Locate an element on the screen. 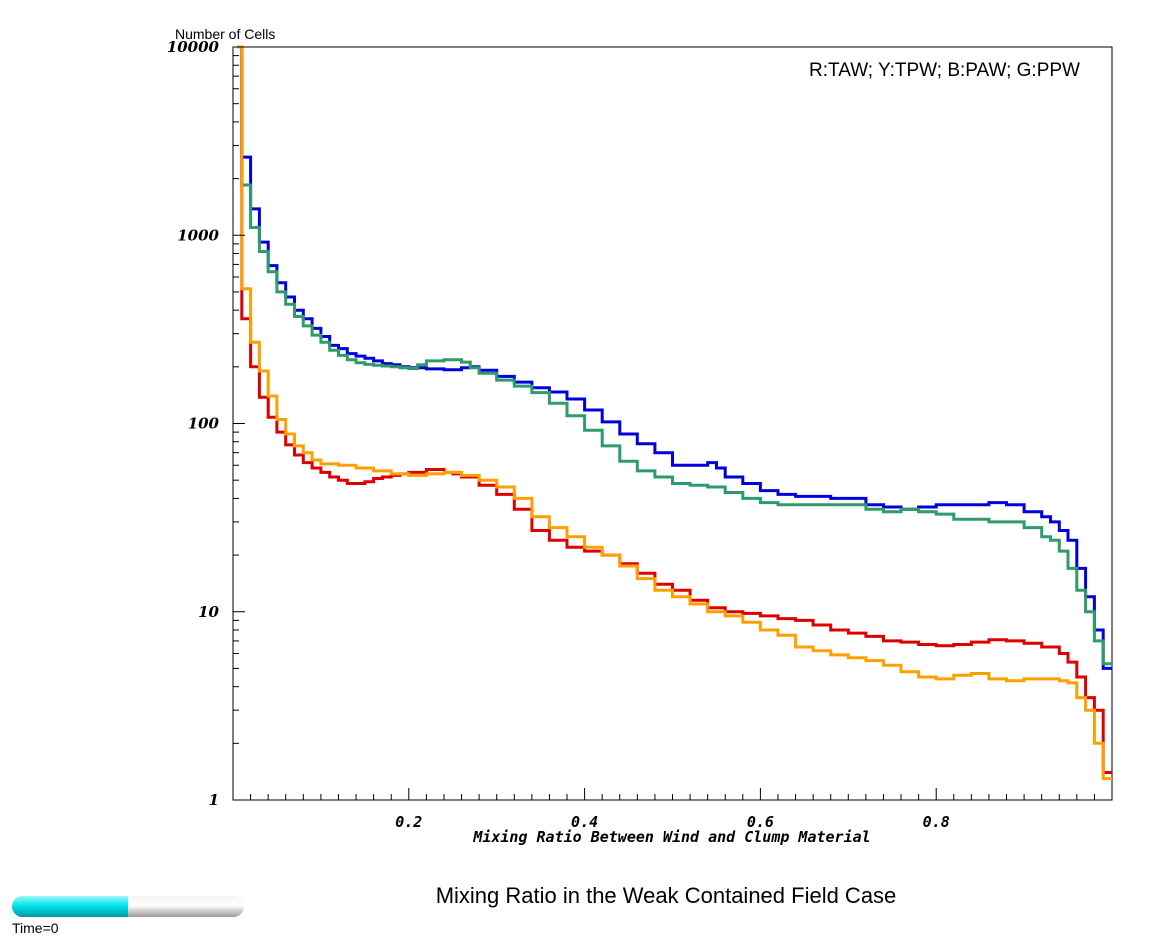 Image resolution: width=1171 pixels, height=942 pixels. y-tick-label: 1000 is located at coordinates (198, 235).